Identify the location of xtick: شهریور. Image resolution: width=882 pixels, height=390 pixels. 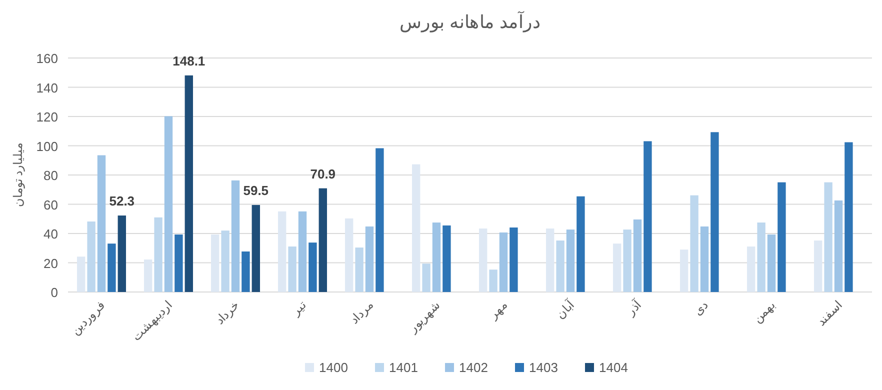
(424, 316).